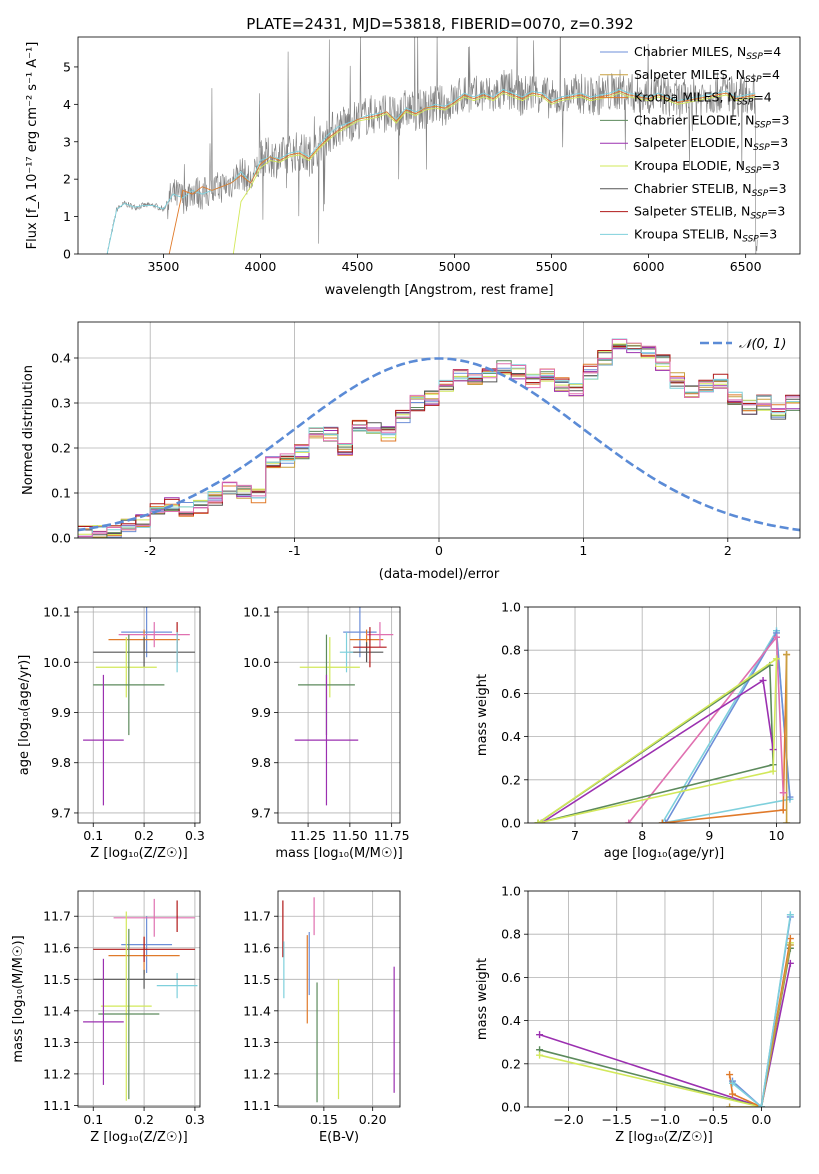 Image resolution: width=819 pixels, height=1174 pixels. What do you see at coordinates (195, 1119) in the screenshot?
I see `x-tick-label: 0.3` at bounding box center [195, 1119].